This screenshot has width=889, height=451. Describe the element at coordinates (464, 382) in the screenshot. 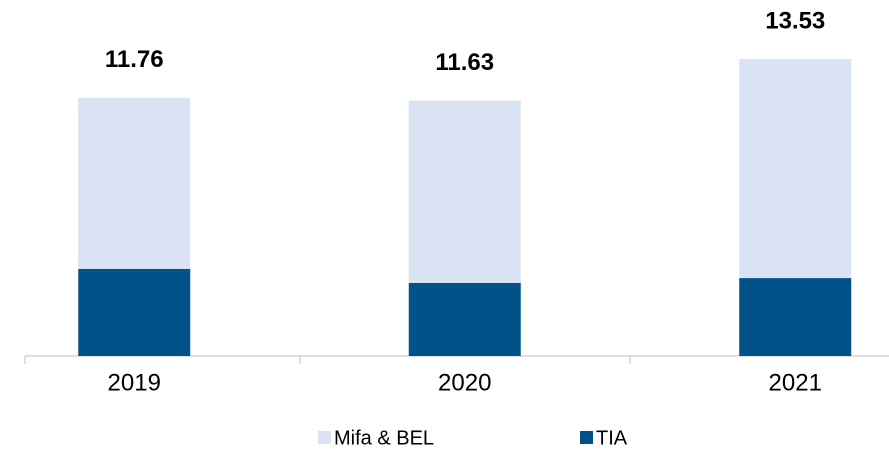

I see `x-tick-label: 2020` at that location.